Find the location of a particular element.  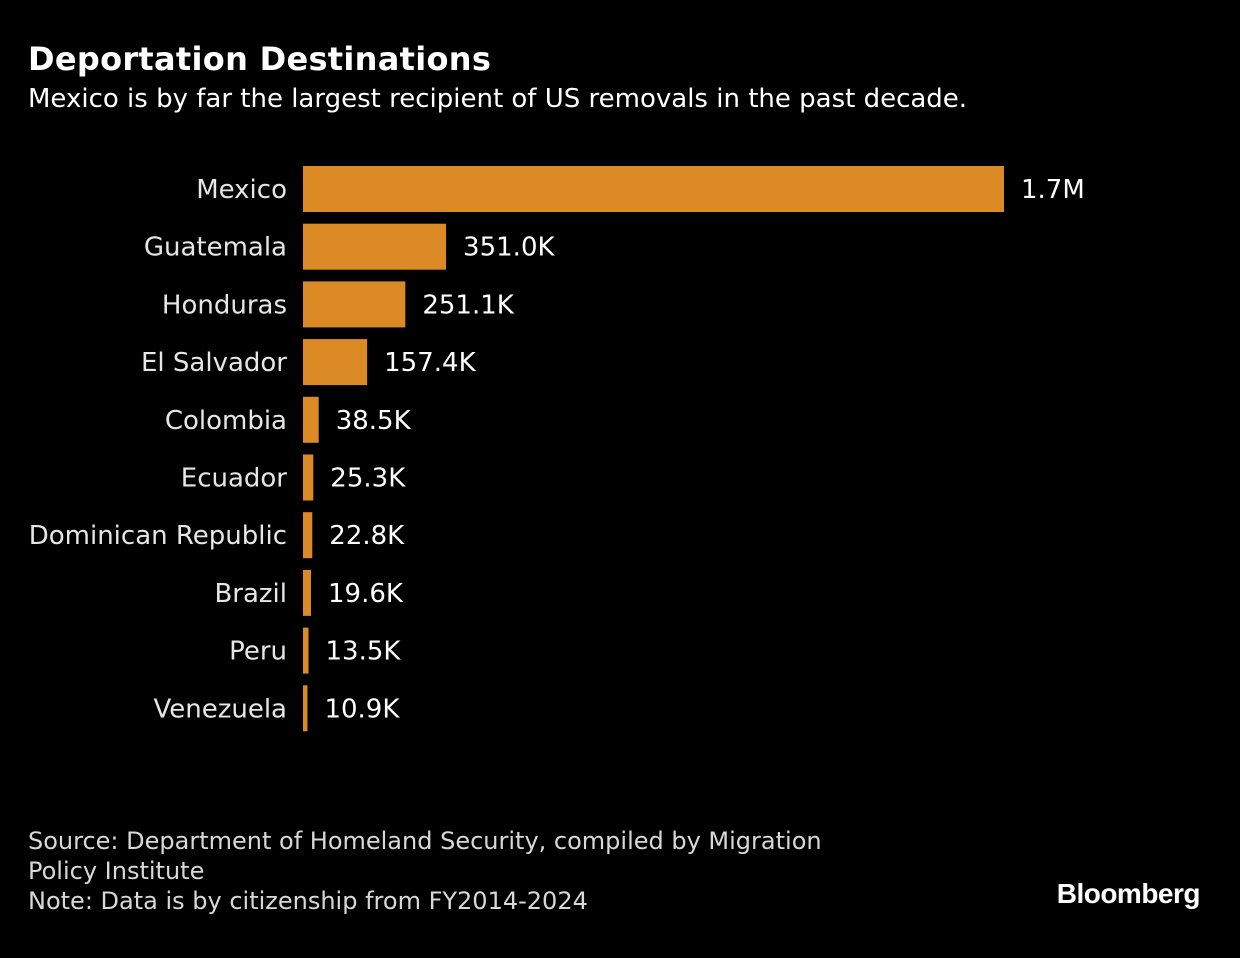

category-label: Guatemala is located at coordinates (215, 248).